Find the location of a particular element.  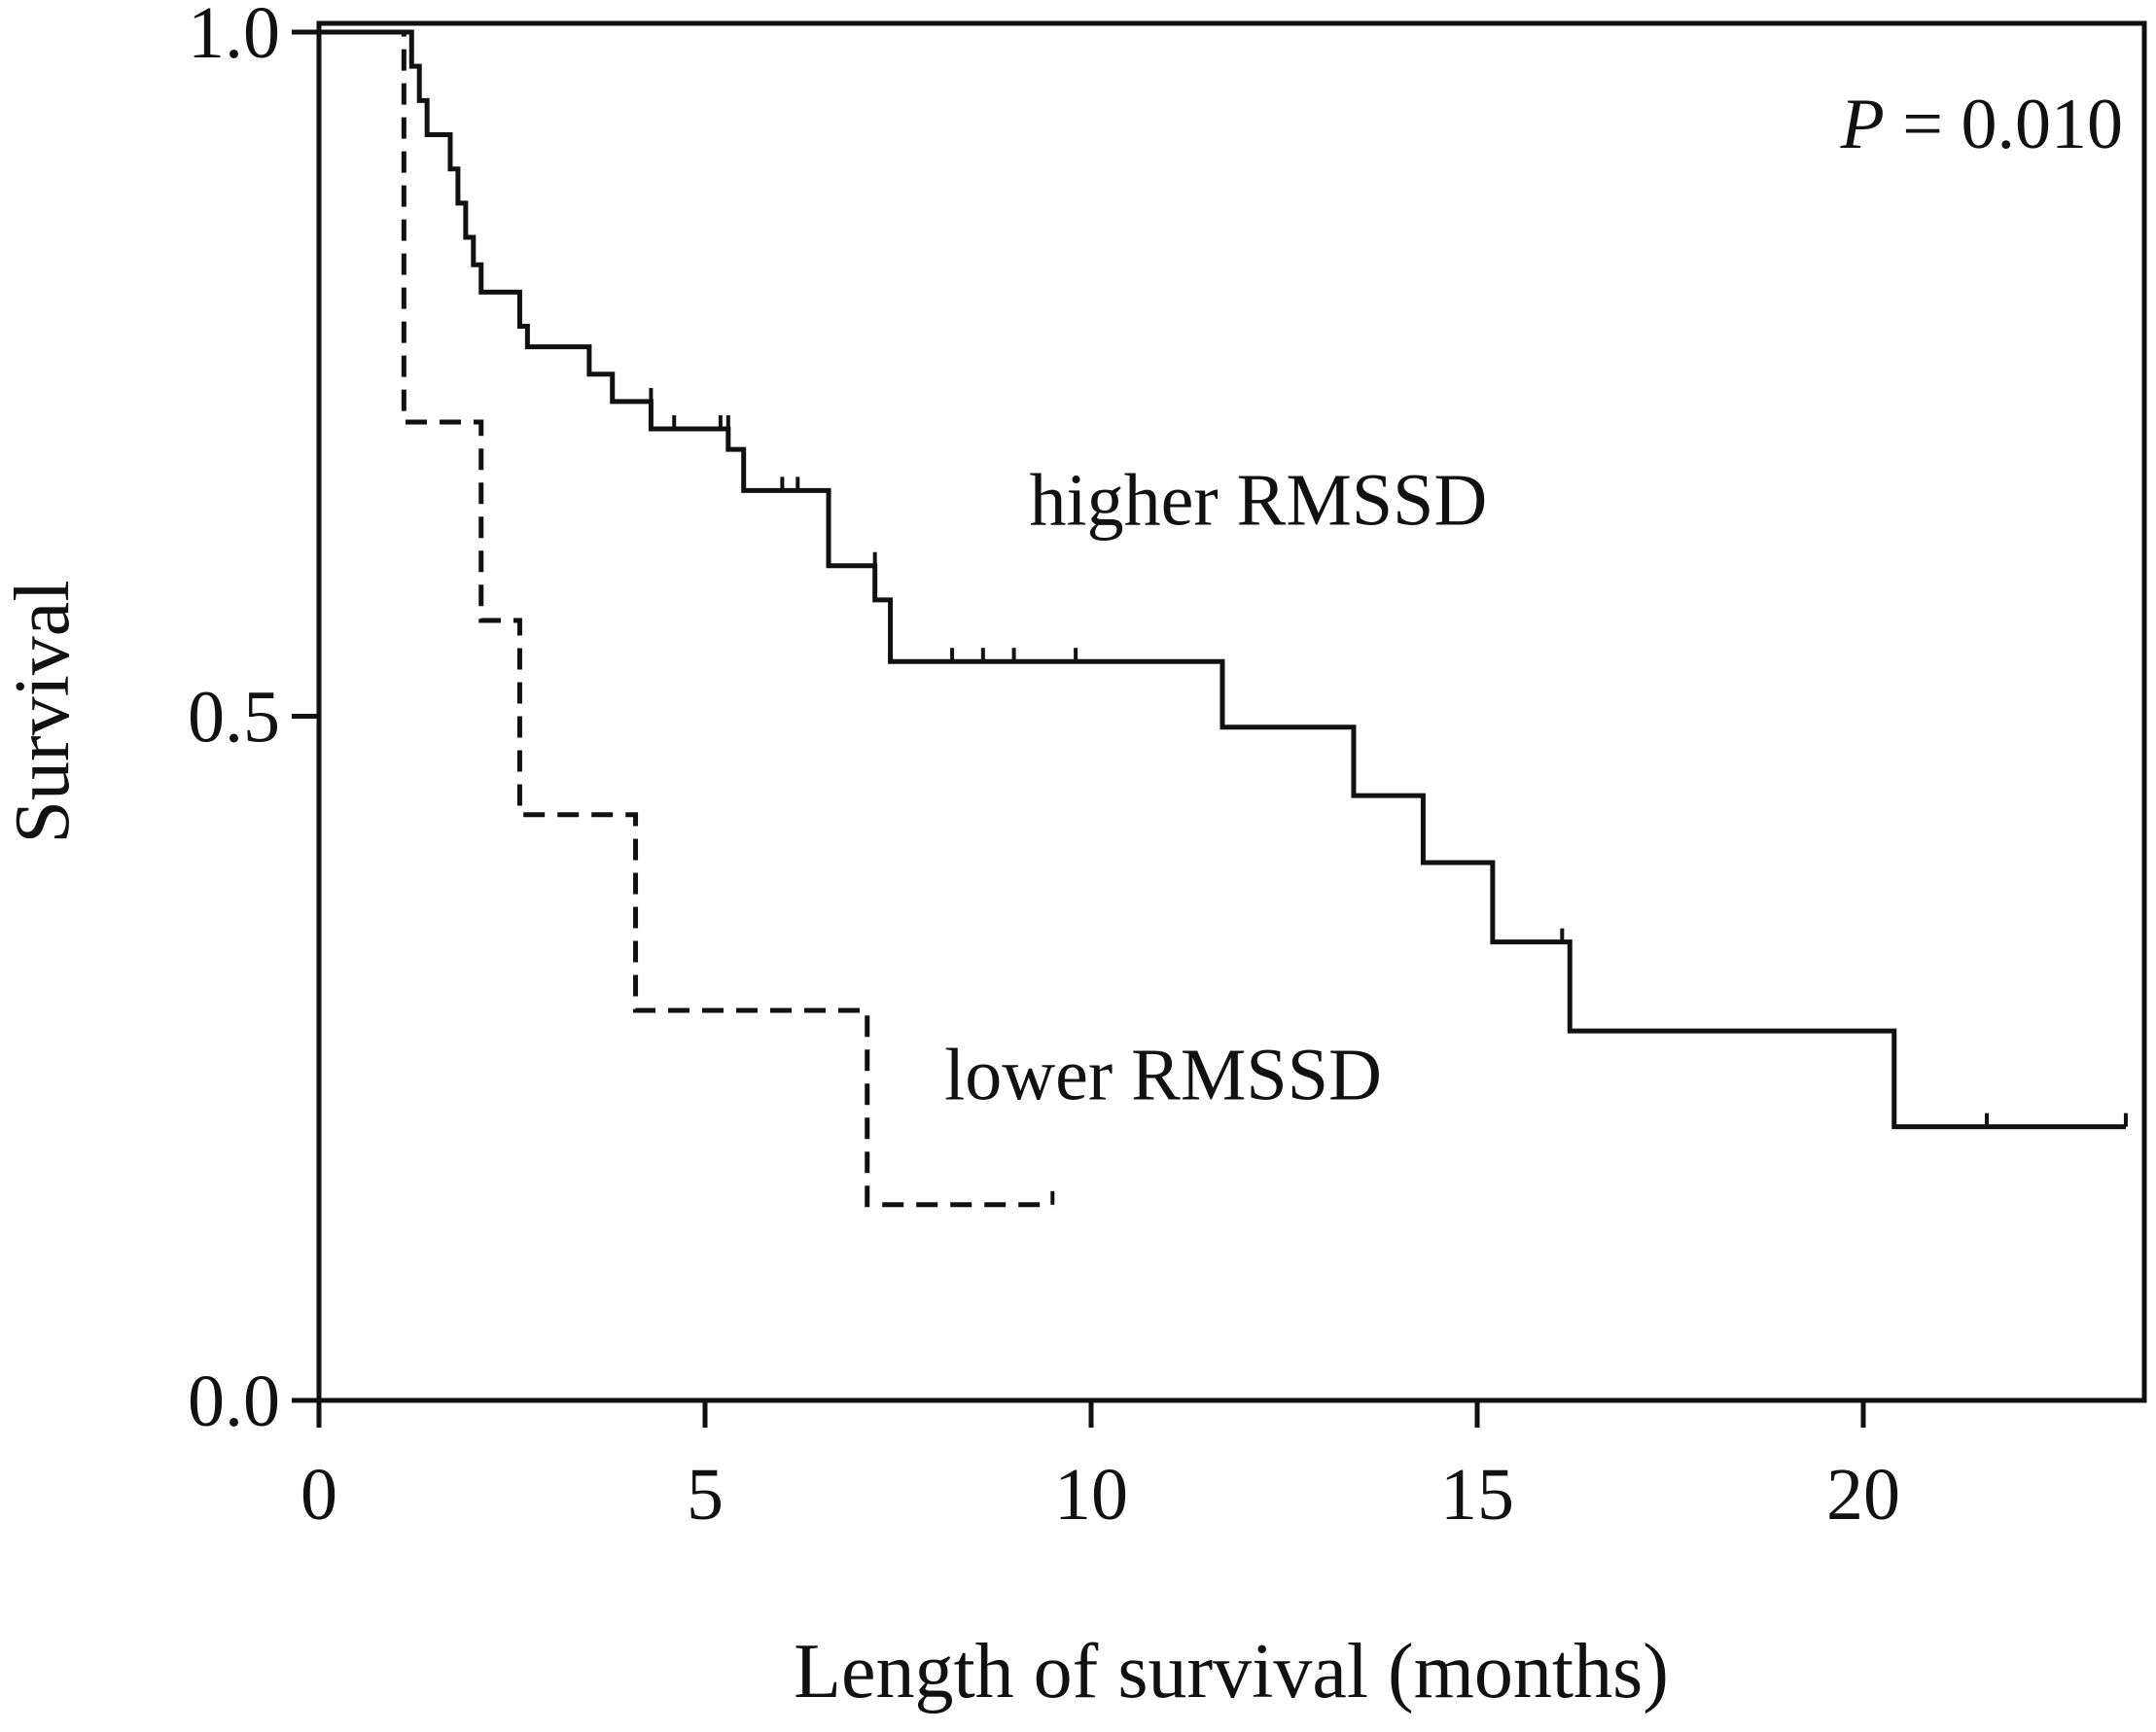

series-label-lower-rmssd: lower RMSSD is located at coordinates (1163, 1074).